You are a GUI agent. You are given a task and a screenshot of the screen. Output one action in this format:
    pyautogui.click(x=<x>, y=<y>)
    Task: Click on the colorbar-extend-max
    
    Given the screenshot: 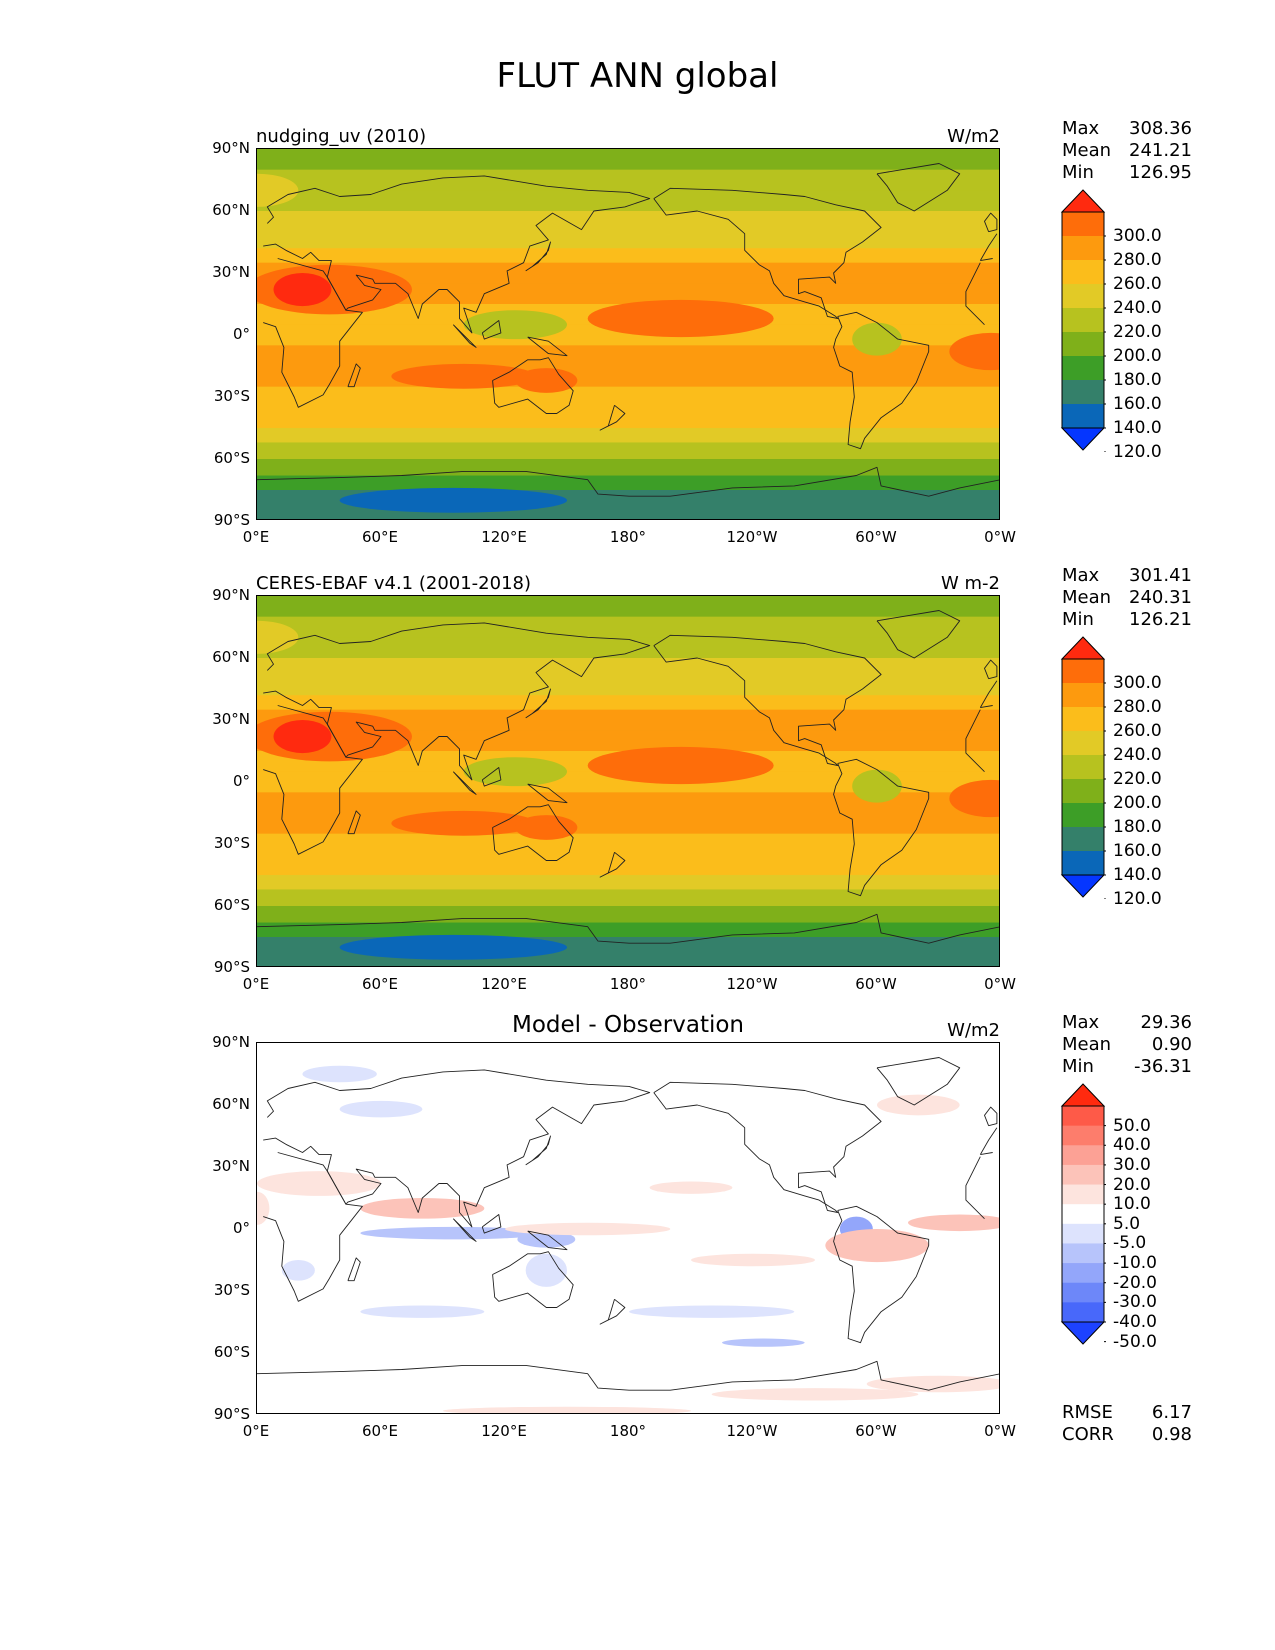 What is the action you would take?
    pyautogui.click(x=1083, y=648)
    